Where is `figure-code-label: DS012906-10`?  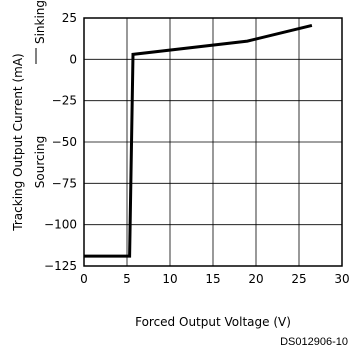 figure-code-label: DS012906-10 is located at coordinates (314, 342).